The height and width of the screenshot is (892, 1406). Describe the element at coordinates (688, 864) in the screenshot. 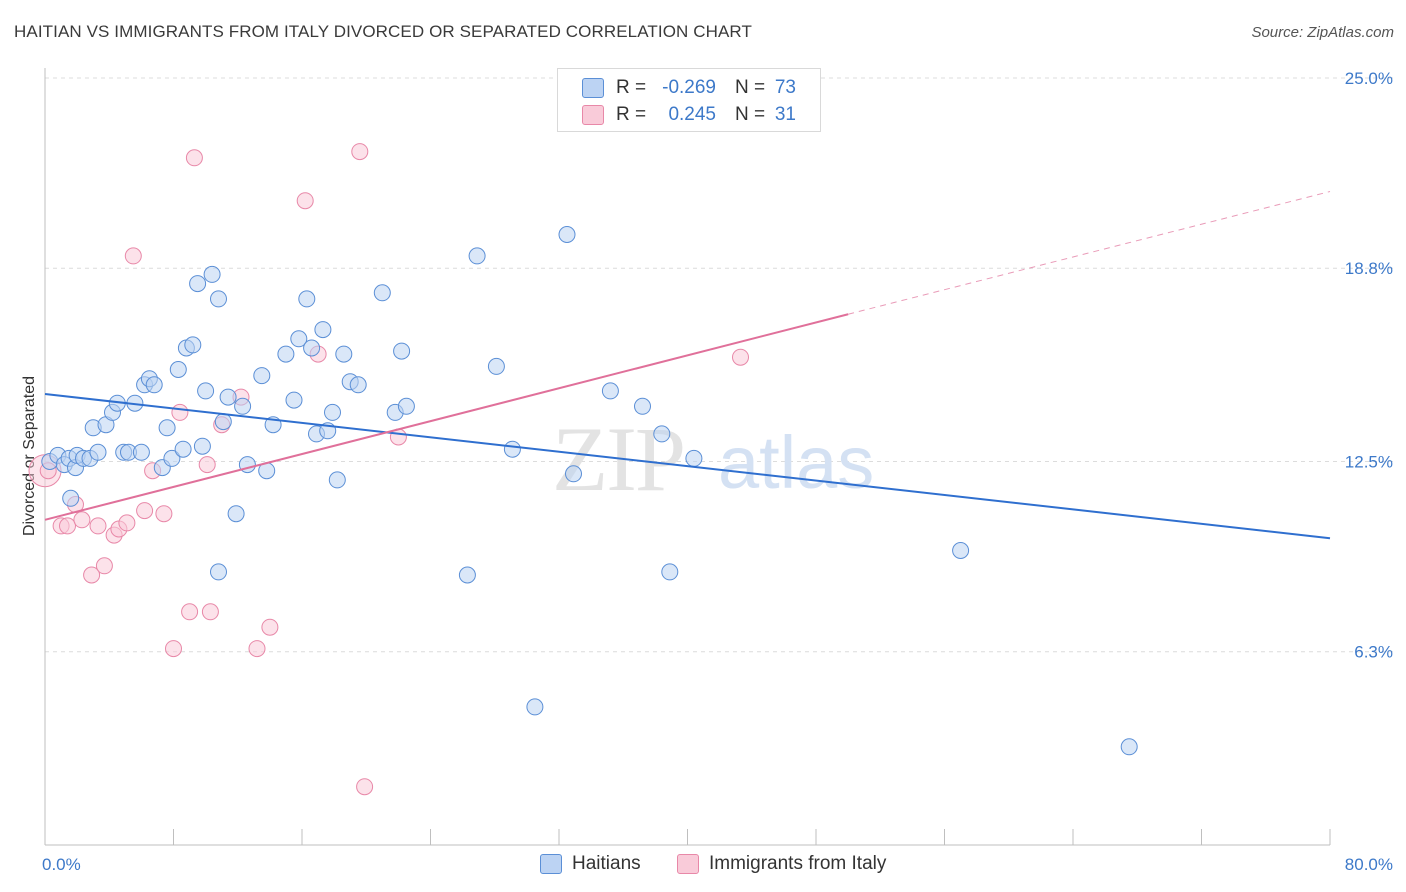

I see `italy-legend-swatch` at that location.